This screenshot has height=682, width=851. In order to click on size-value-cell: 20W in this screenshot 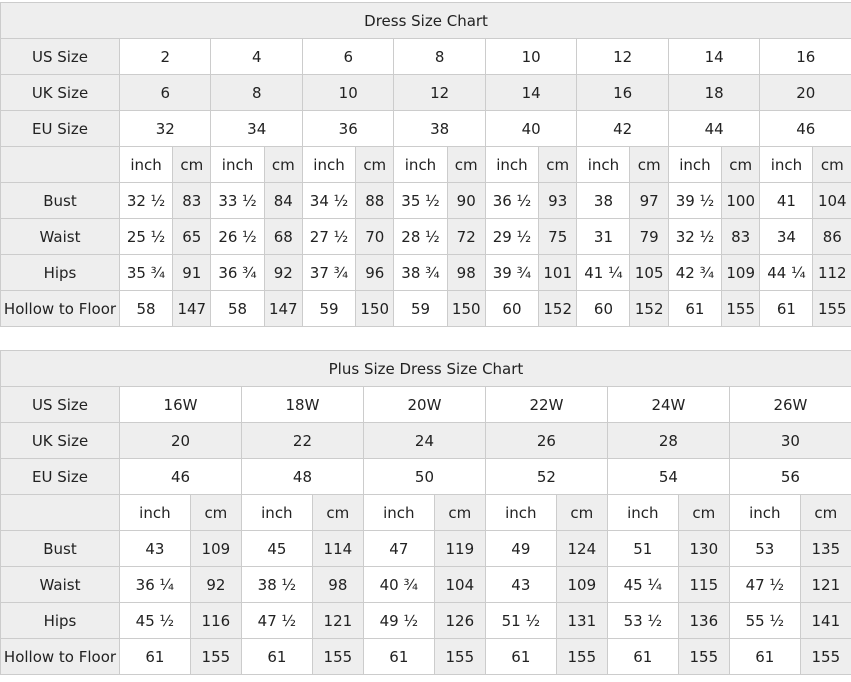, I will do `click(424, 404)`.